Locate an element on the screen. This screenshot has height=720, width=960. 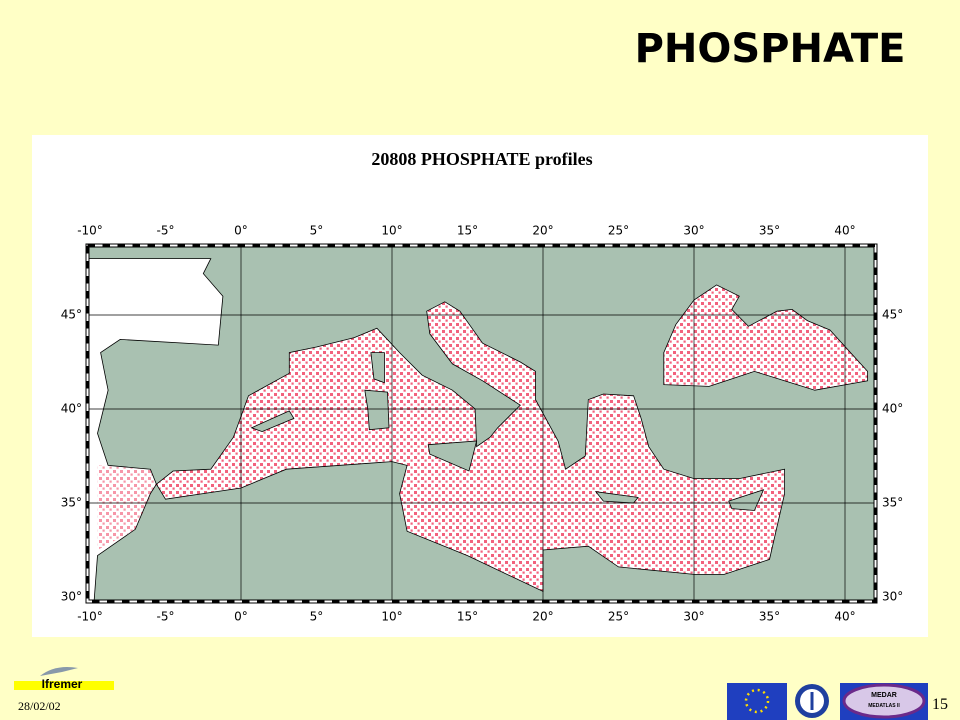
logo-text: MEDAR is located at coordinates (884, 695).